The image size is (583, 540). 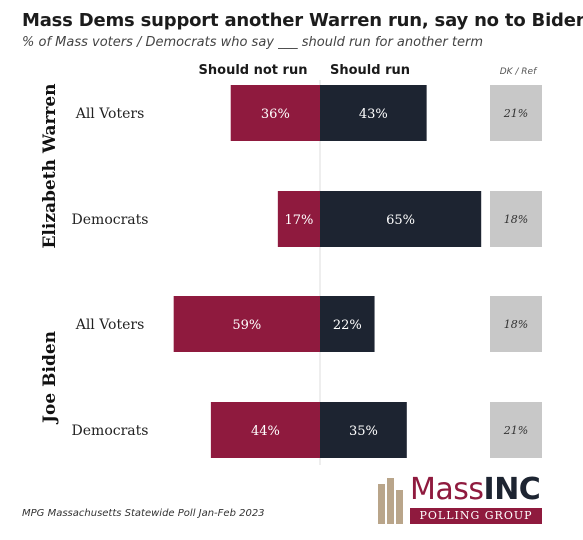 I want to click on bar-label-should-run-elizabeth-warren-democrats: 65%, so click(x=400, y=220).